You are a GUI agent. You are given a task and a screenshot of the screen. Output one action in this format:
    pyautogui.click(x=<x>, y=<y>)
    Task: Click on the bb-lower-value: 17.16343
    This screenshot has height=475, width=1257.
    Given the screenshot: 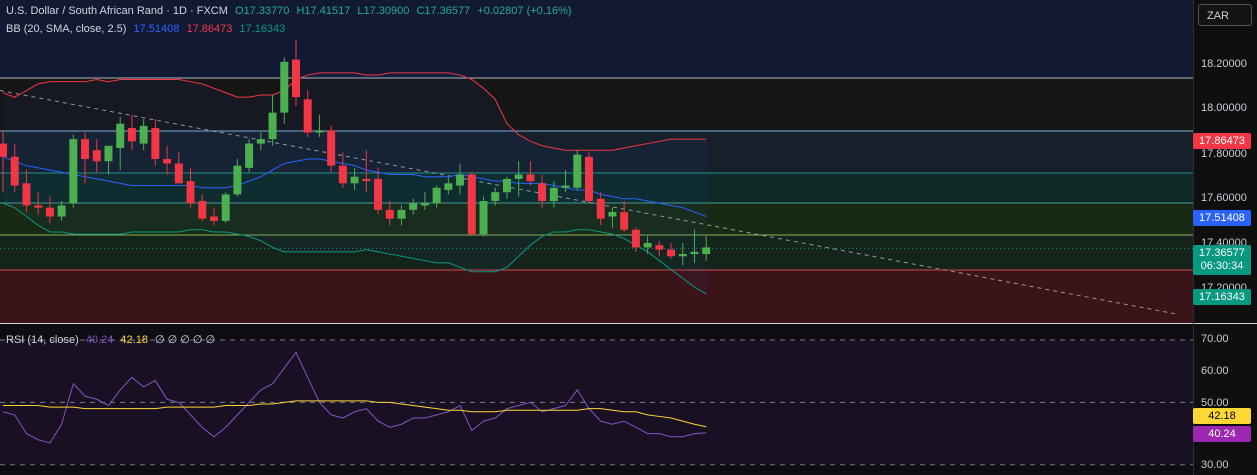 What is the action you would take?
    pyautogui.click(x=262, y=29)
    